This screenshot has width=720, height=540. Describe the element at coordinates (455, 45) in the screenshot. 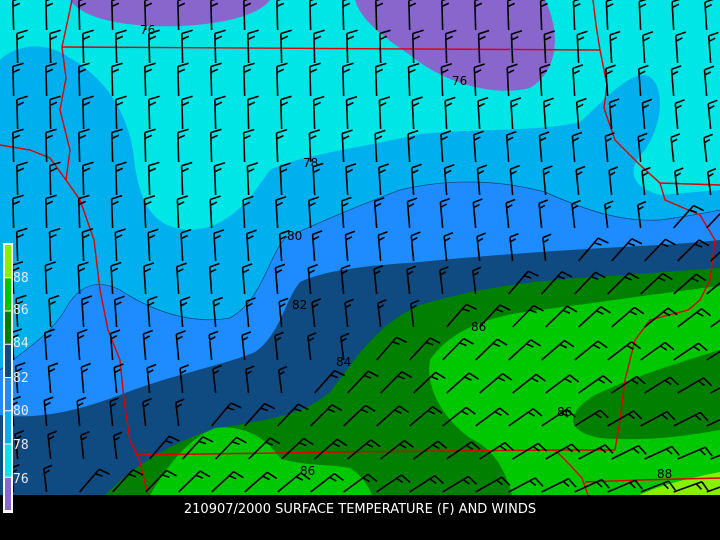

I see `band-below-76-north` at that location.